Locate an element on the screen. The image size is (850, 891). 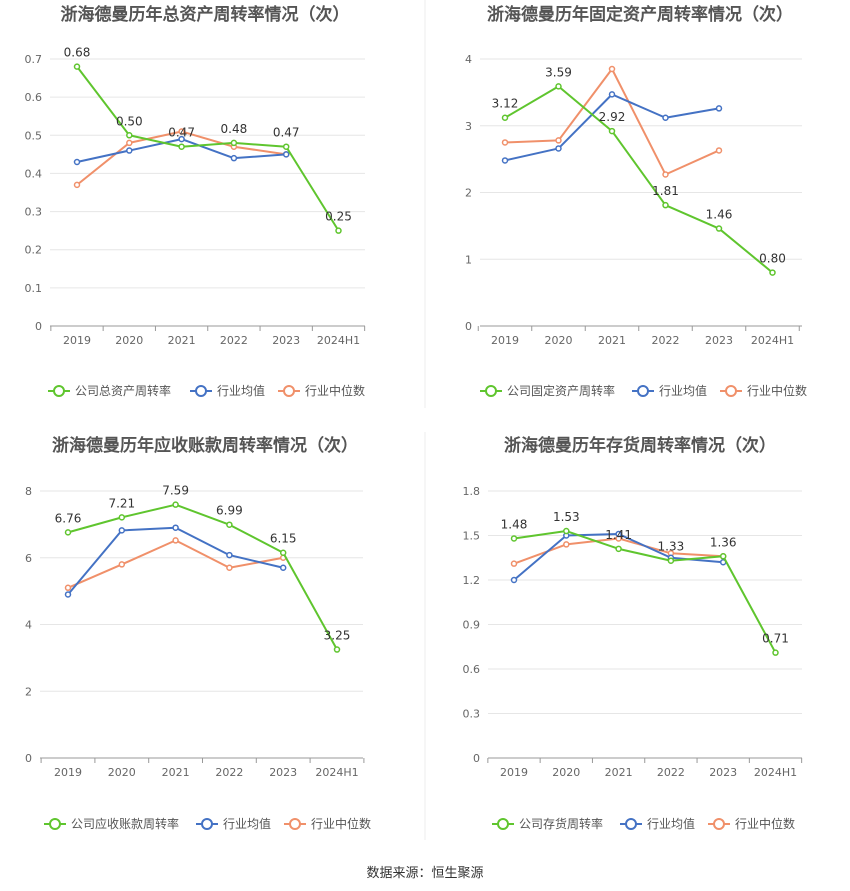
x-tick-label: 2019 is located at coordinates (68, 772).